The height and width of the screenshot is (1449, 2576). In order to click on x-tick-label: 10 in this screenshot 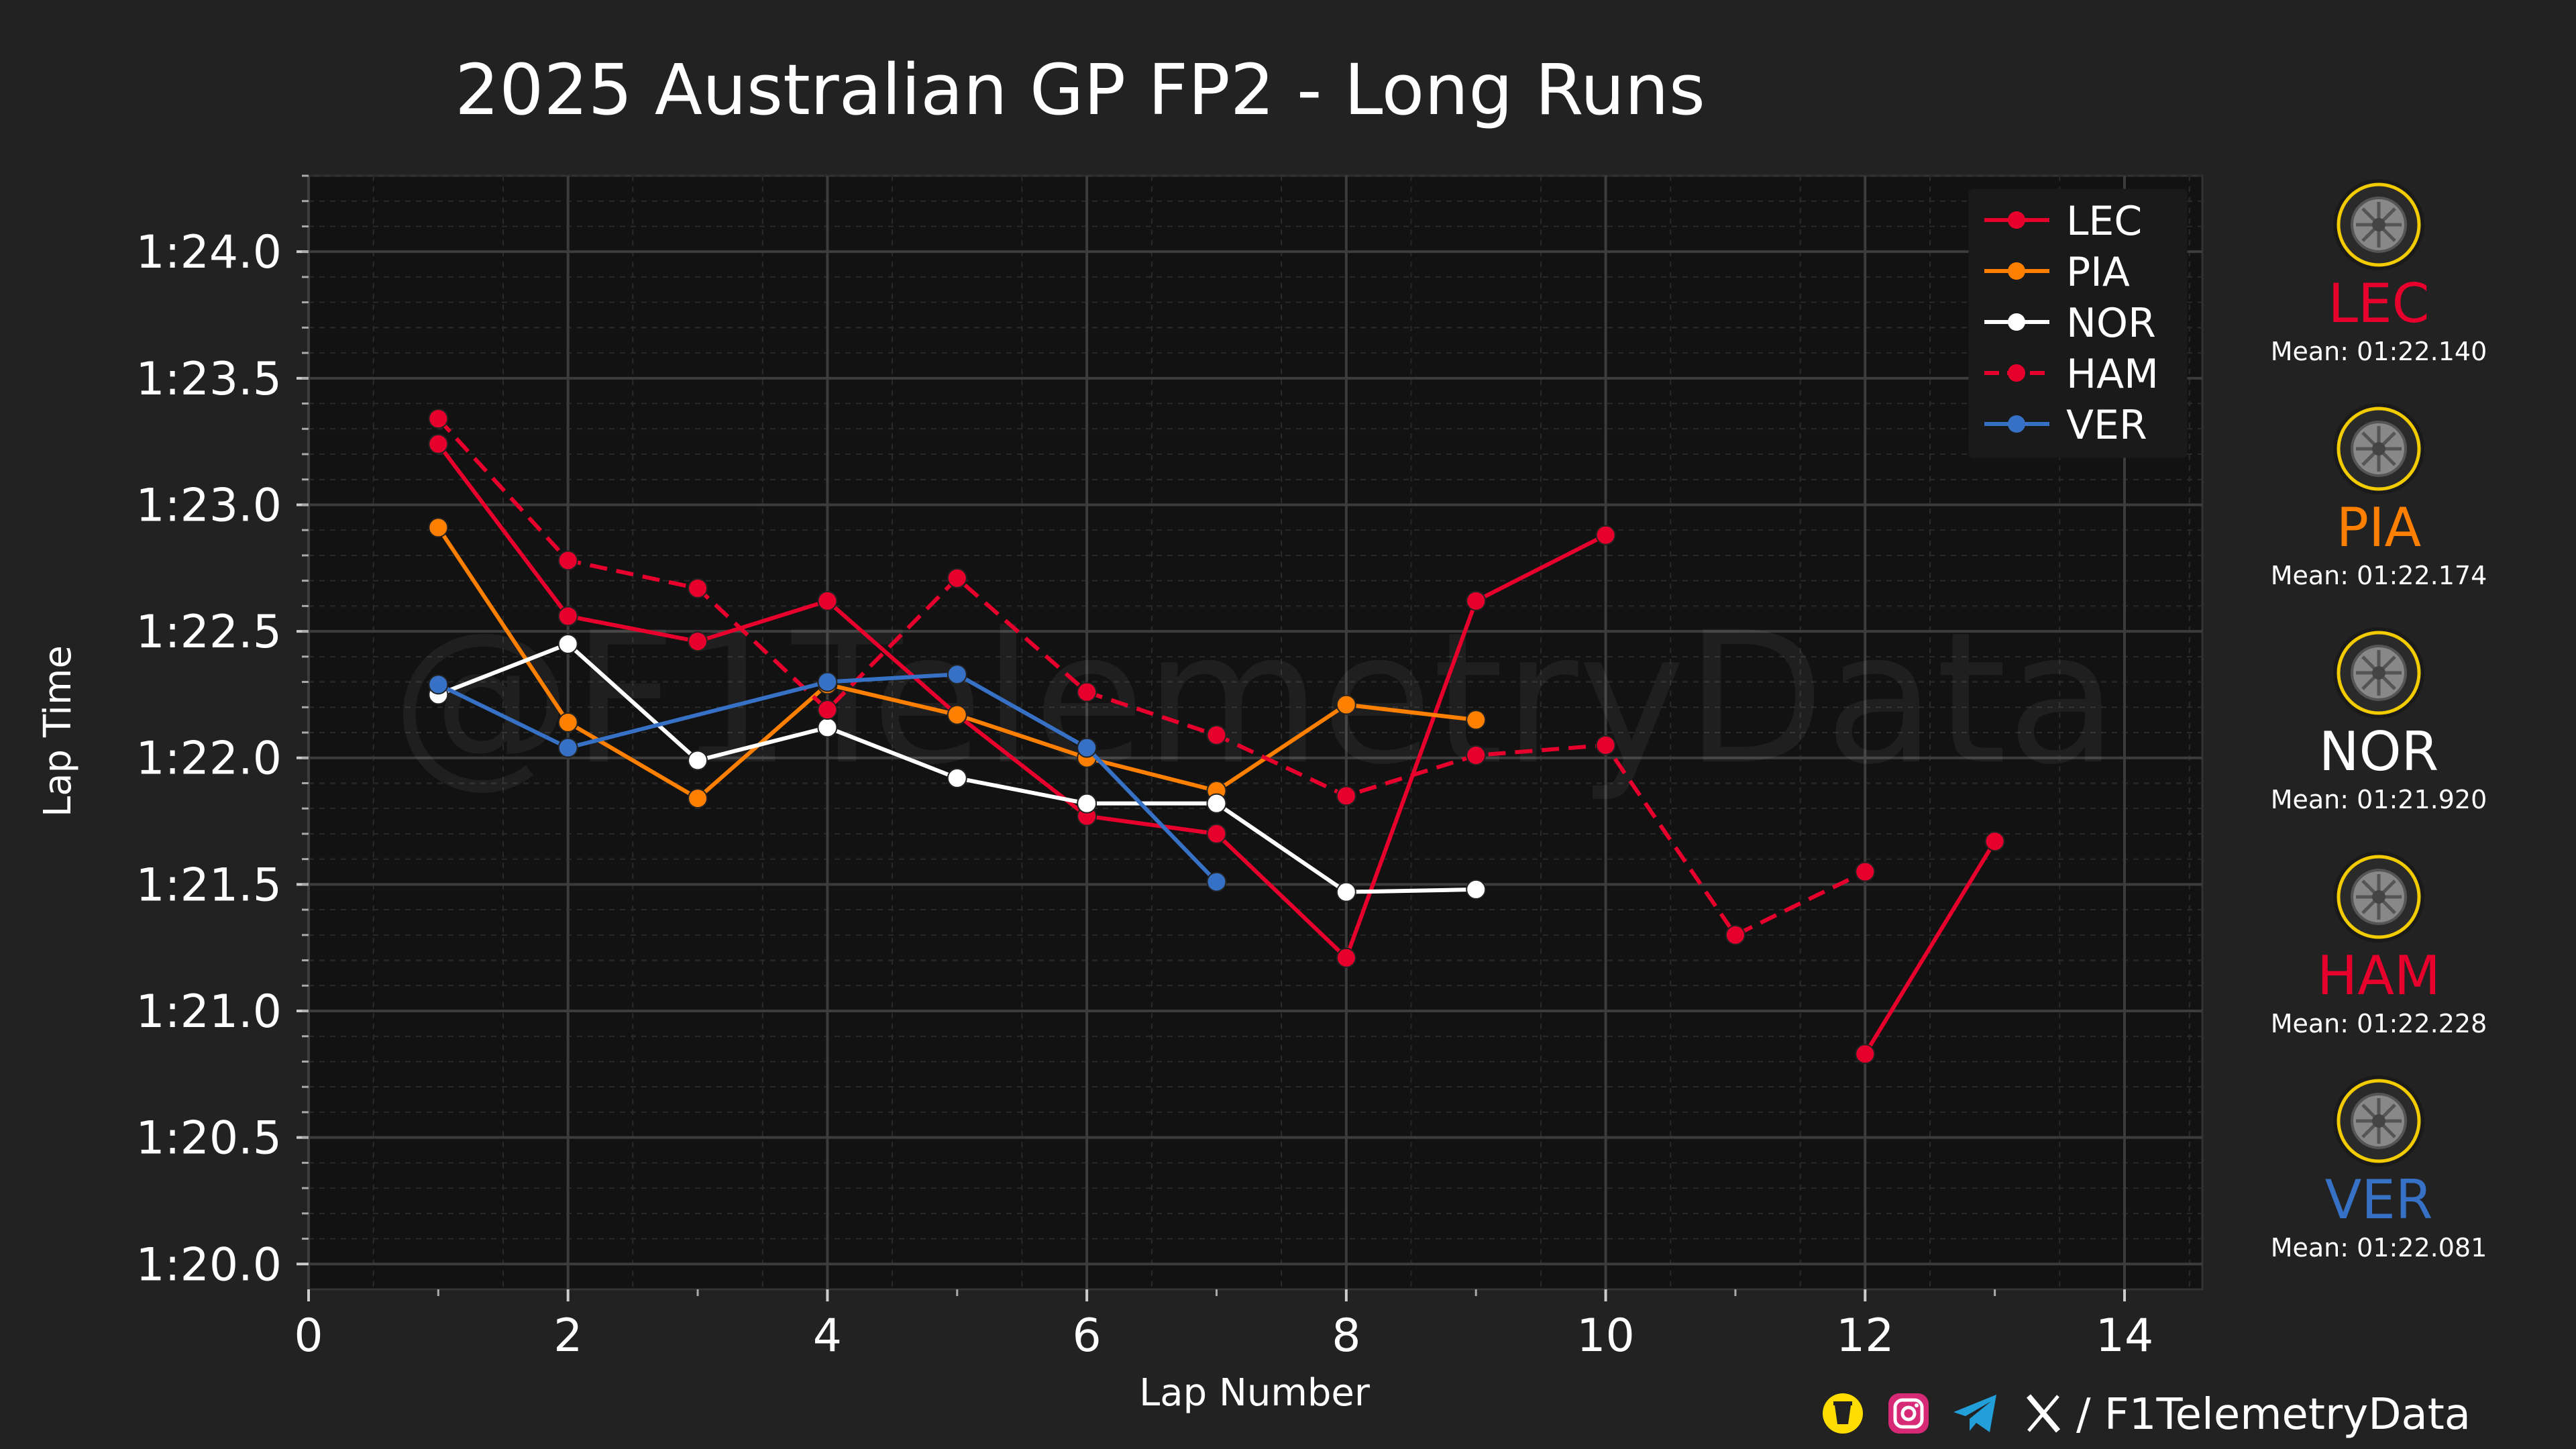, I will do `click(1605, 1335)`.